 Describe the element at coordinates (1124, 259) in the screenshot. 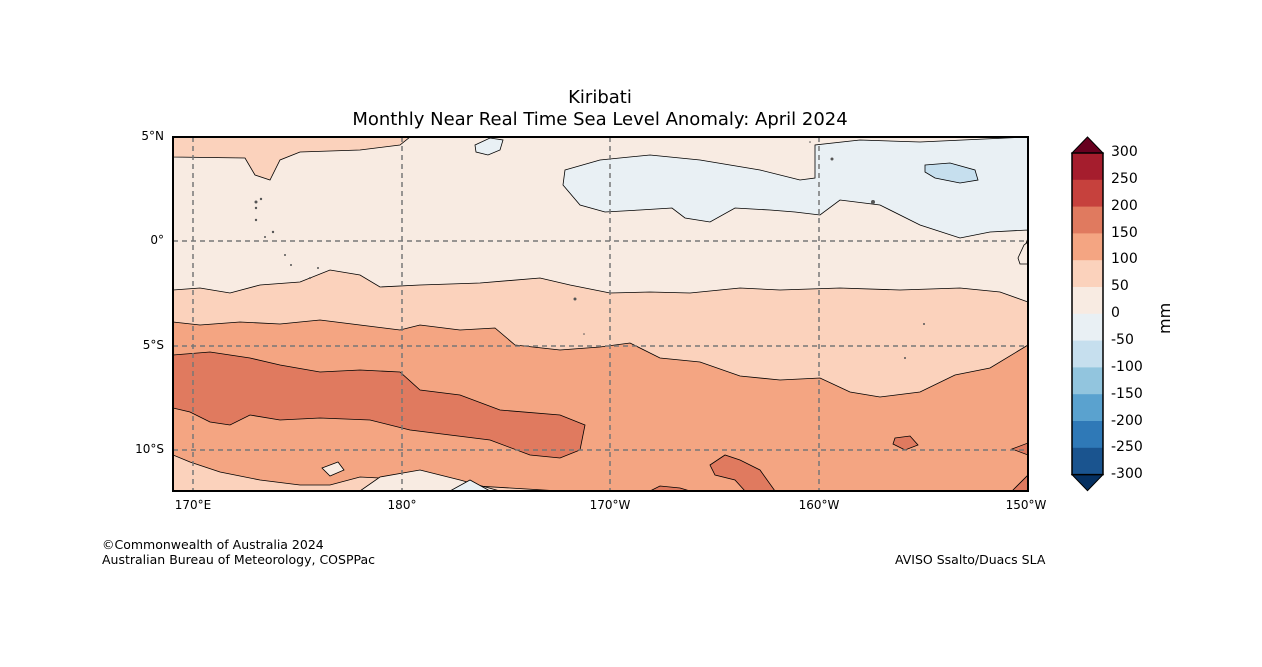

I see `colorbar-tick: 100` at that location.